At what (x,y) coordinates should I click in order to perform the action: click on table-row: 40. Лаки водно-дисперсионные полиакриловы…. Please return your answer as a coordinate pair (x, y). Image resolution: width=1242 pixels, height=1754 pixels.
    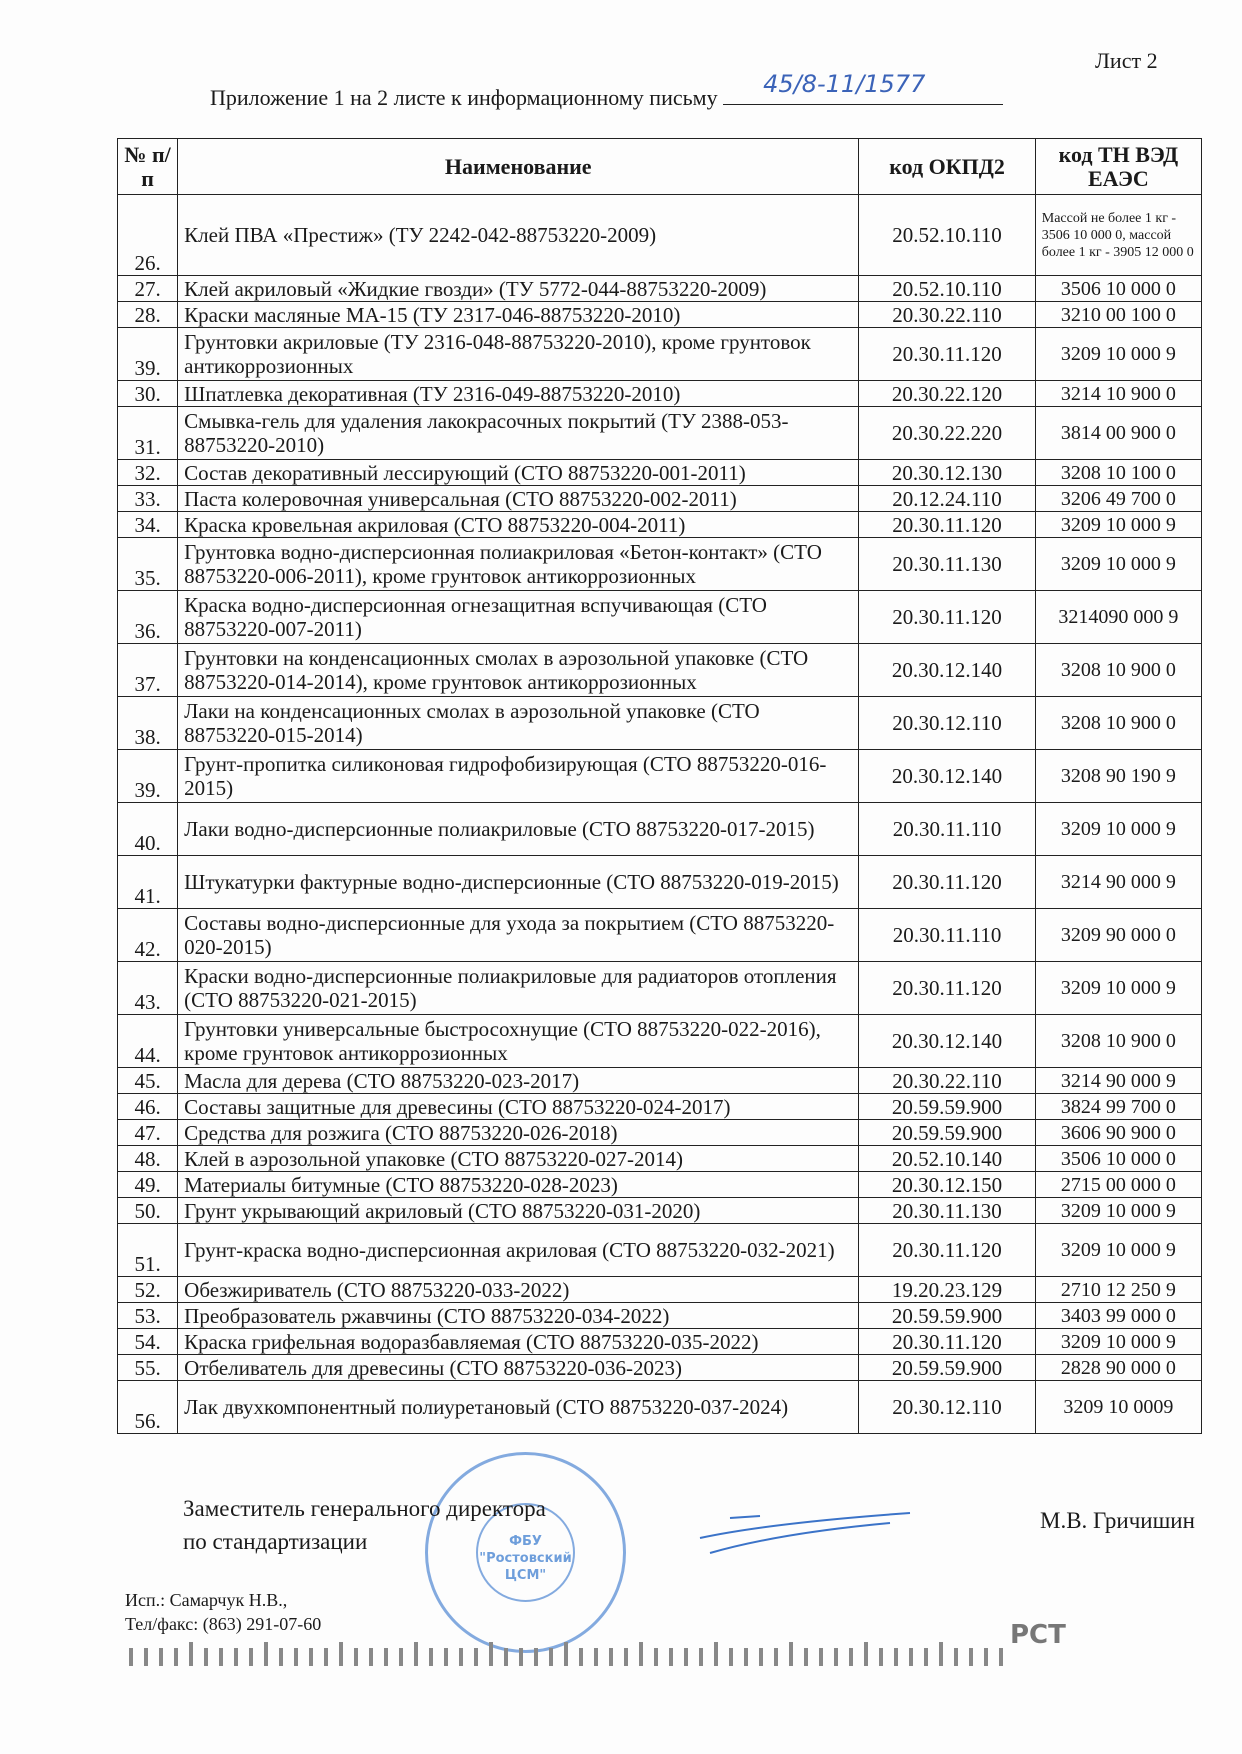
    Looking at the image, I should click on (659, 829).